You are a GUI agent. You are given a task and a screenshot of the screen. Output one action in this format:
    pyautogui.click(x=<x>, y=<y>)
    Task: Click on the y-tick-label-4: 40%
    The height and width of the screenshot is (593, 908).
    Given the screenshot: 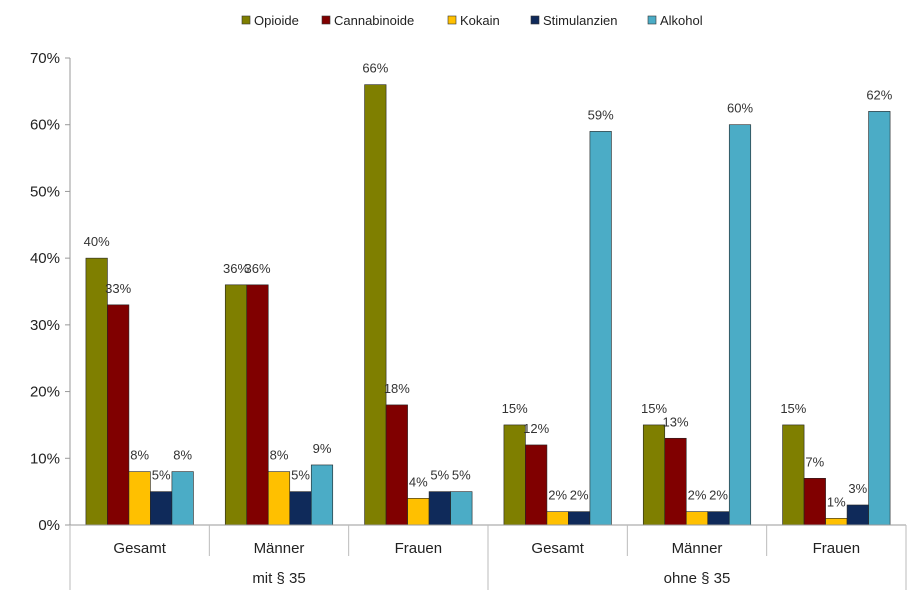 What is the action you would take?
    pyautogui.click(x=45, y=258)
    